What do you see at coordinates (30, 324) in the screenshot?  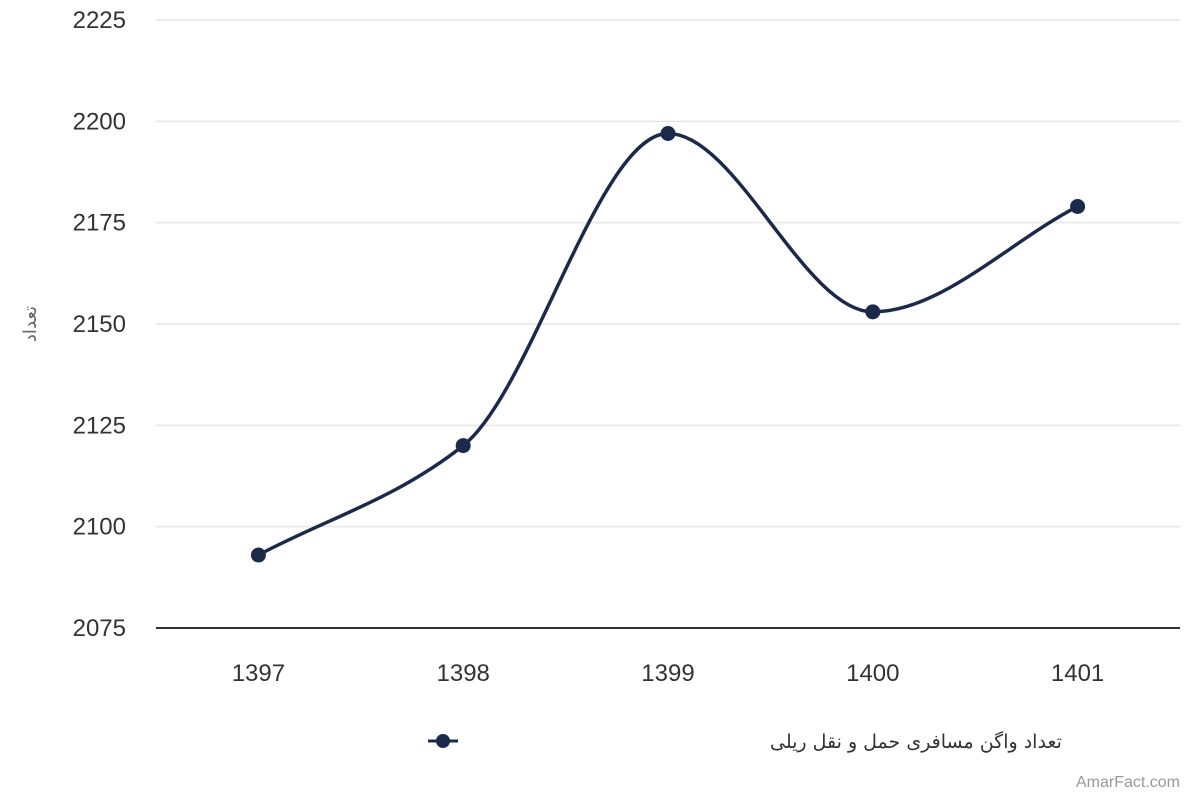 I see `y-axis-title: تعداد` at bounding box center [30, 324].